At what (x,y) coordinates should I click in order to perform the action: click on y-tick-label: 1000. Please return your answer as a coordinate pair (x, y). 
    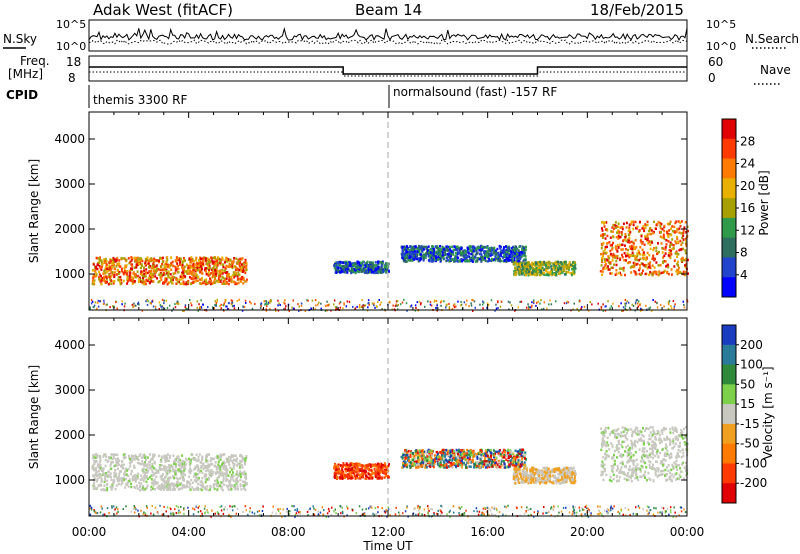
    Looking at the image, I should click on (69, 274).